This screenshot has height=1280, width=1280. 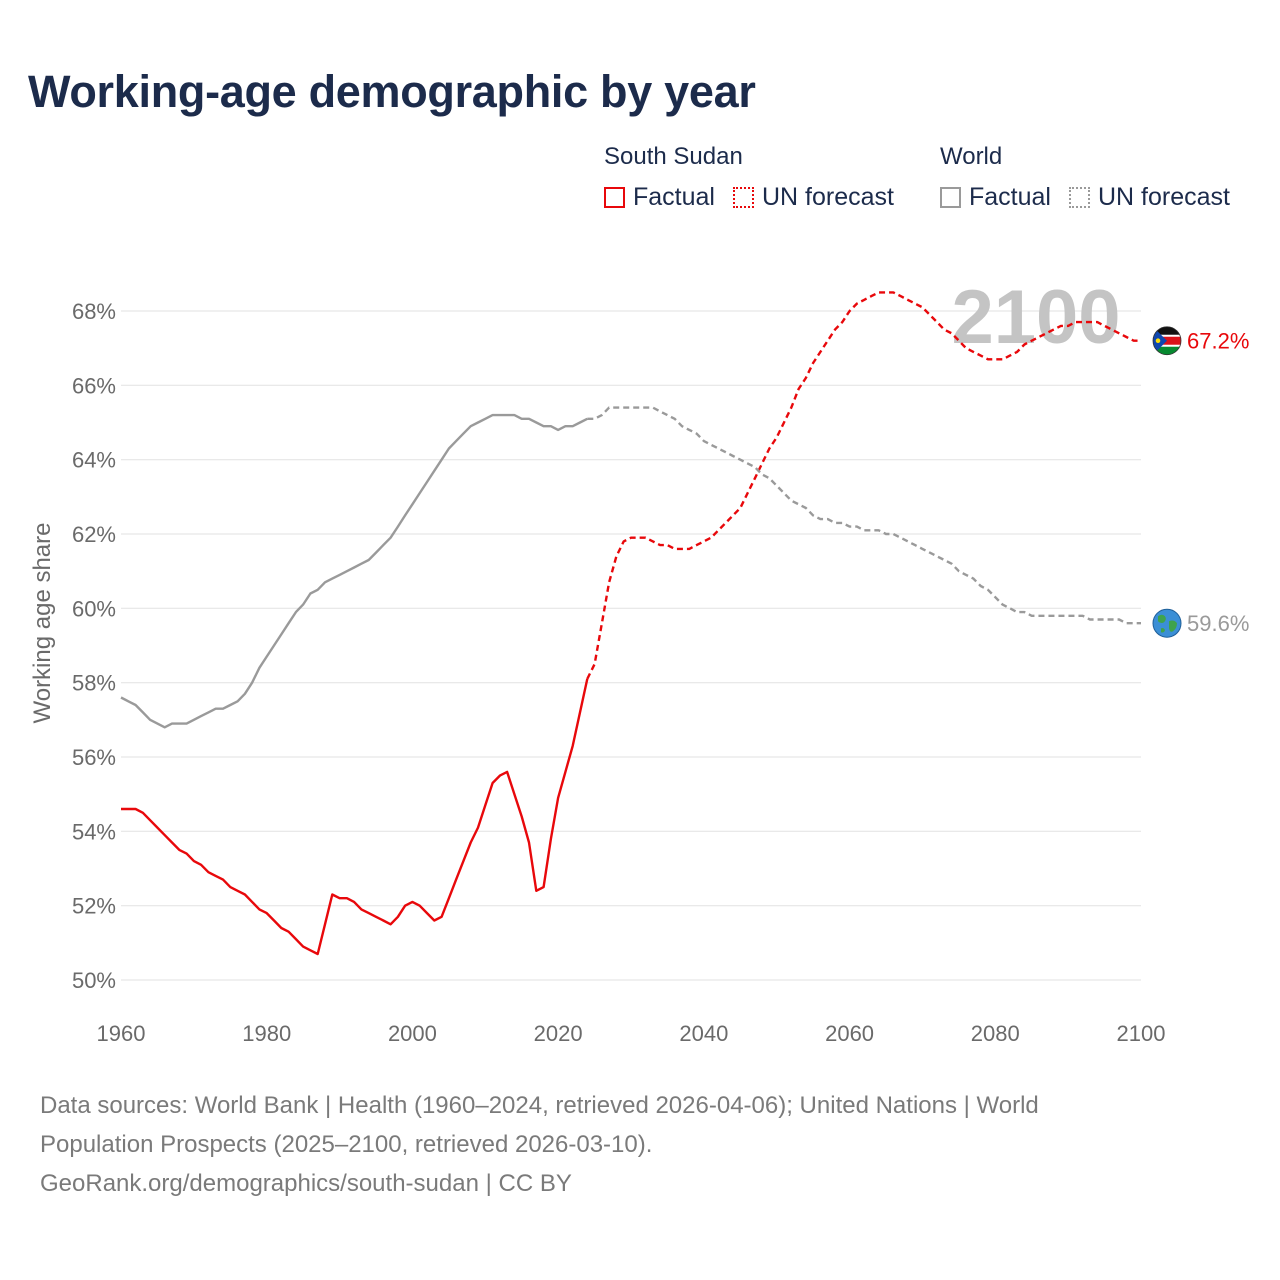 What do you see at coordinates (94, 646) in the screenshot?
I see `y-axis-ticks: 50% 52% 54% 56% 58% 60% 62% 64% 66% 68%` at bounding box center [94, 646].